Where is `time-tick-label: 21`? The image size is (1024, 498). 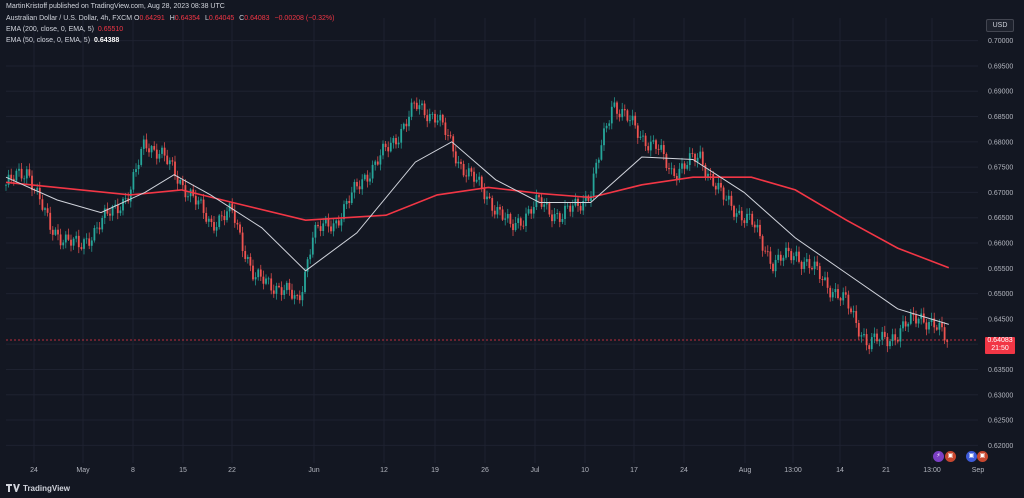
time-tick-label: 21 is located at coordinates (886, 470).